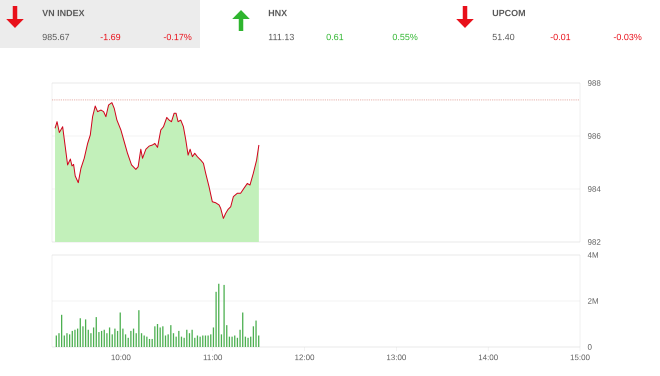 This screenshot has height=376, width=660. What do you see at coordinates (628, 37) in the screenshot?
I see `text: -0.03%` at bounding box center [628, 37].